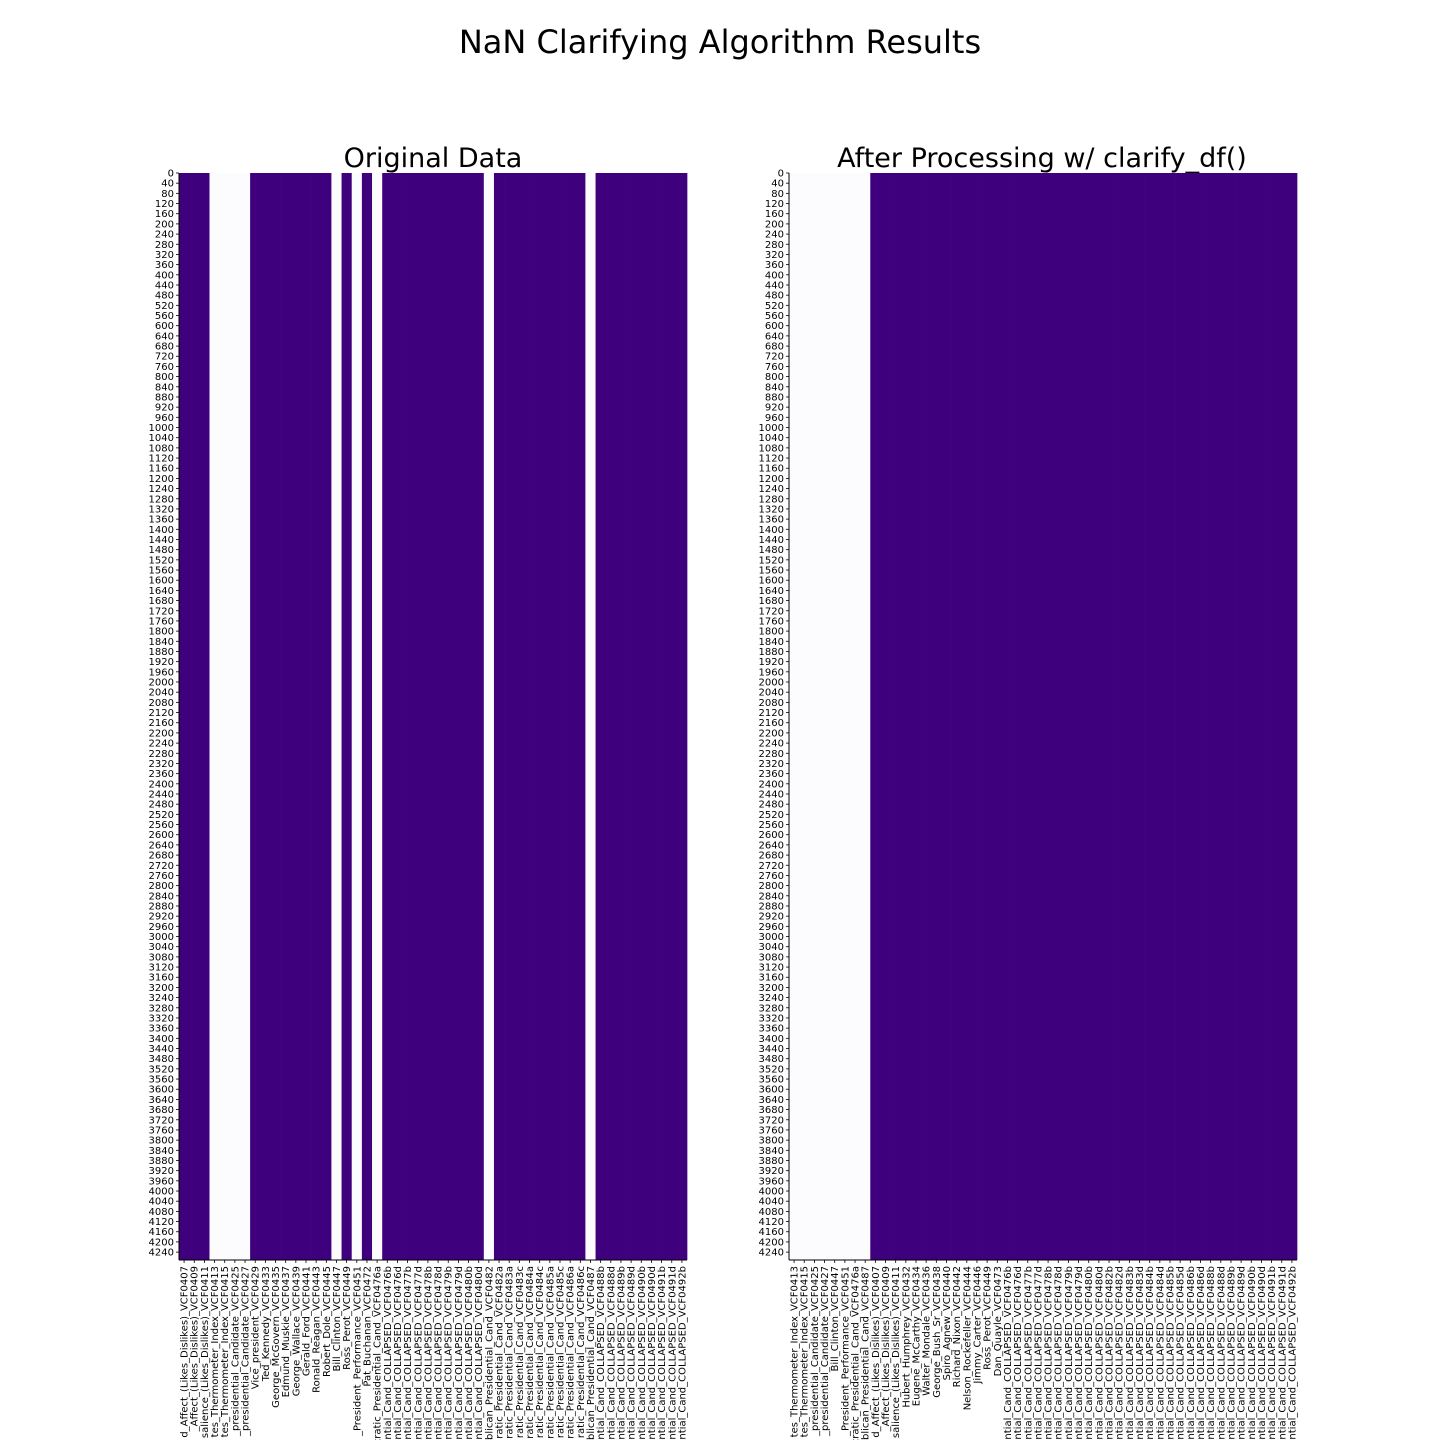 This screenshot has height=1440, width=1440. What do you see at coordinates (161, 937) in the screenshot?
I see `y-tick-label: 3000` at bounding box center [161, 937].